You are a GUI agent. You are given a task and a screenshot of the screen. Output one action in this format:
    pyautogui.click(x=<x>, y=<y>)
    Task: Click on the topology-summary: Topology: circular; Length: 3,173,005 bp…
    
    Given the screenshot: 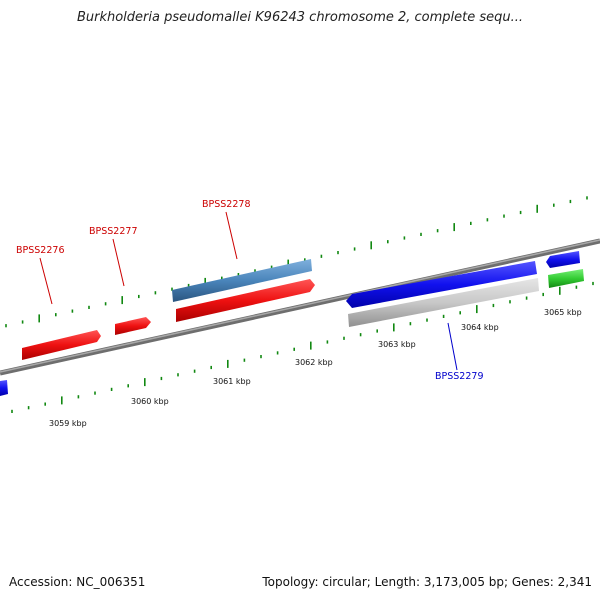 What is the action you would take?
    pyautogui.click(x=427, y=582)
    